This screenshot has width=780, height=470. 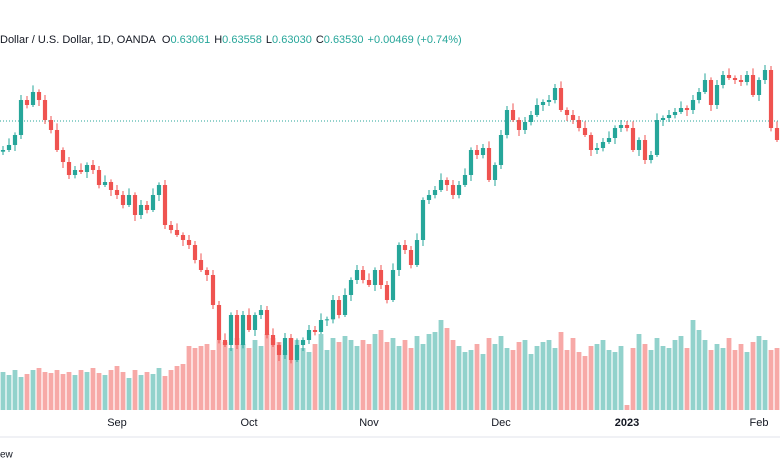 What do you see at coordinates (190, 40) in the screenshot?
I see `ohlc-value: 0.63061` at bounding box center [190, 40].